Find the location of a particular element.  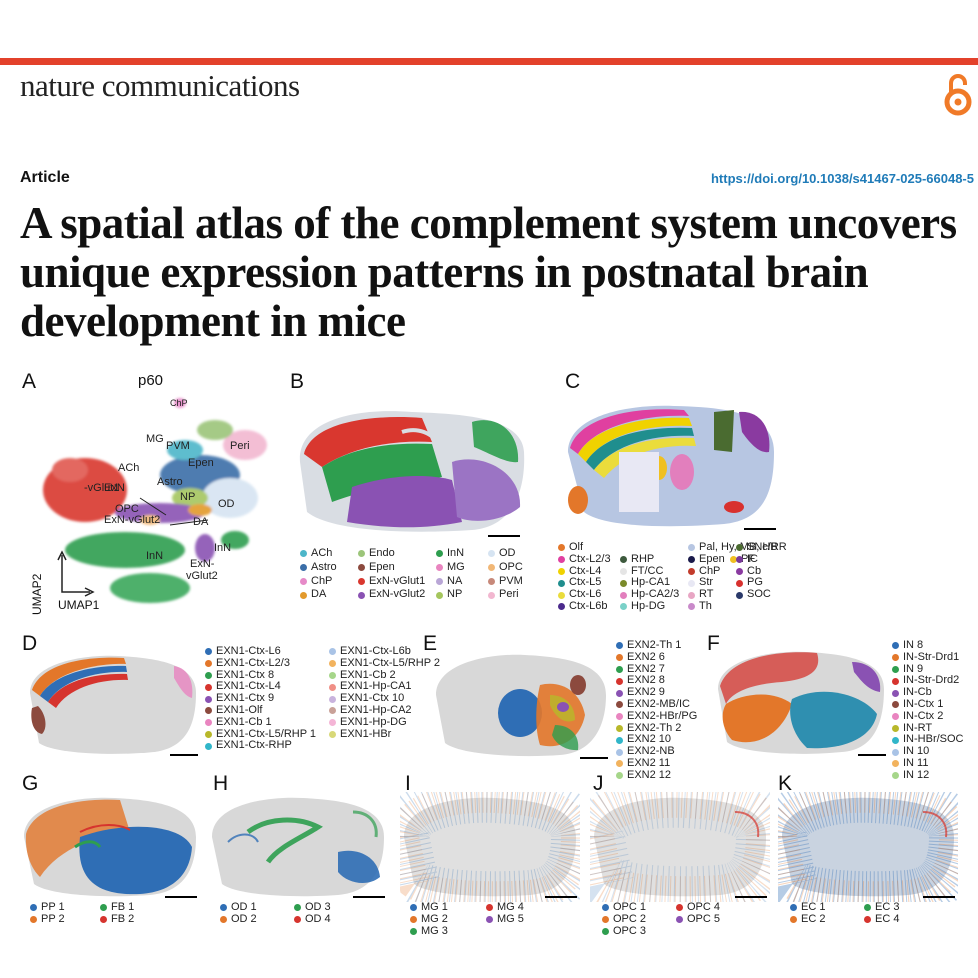

panel-i-legend: MG 1 MG 2 MG 3 MG 4 MG 5 is located at coordinates (478, 919).